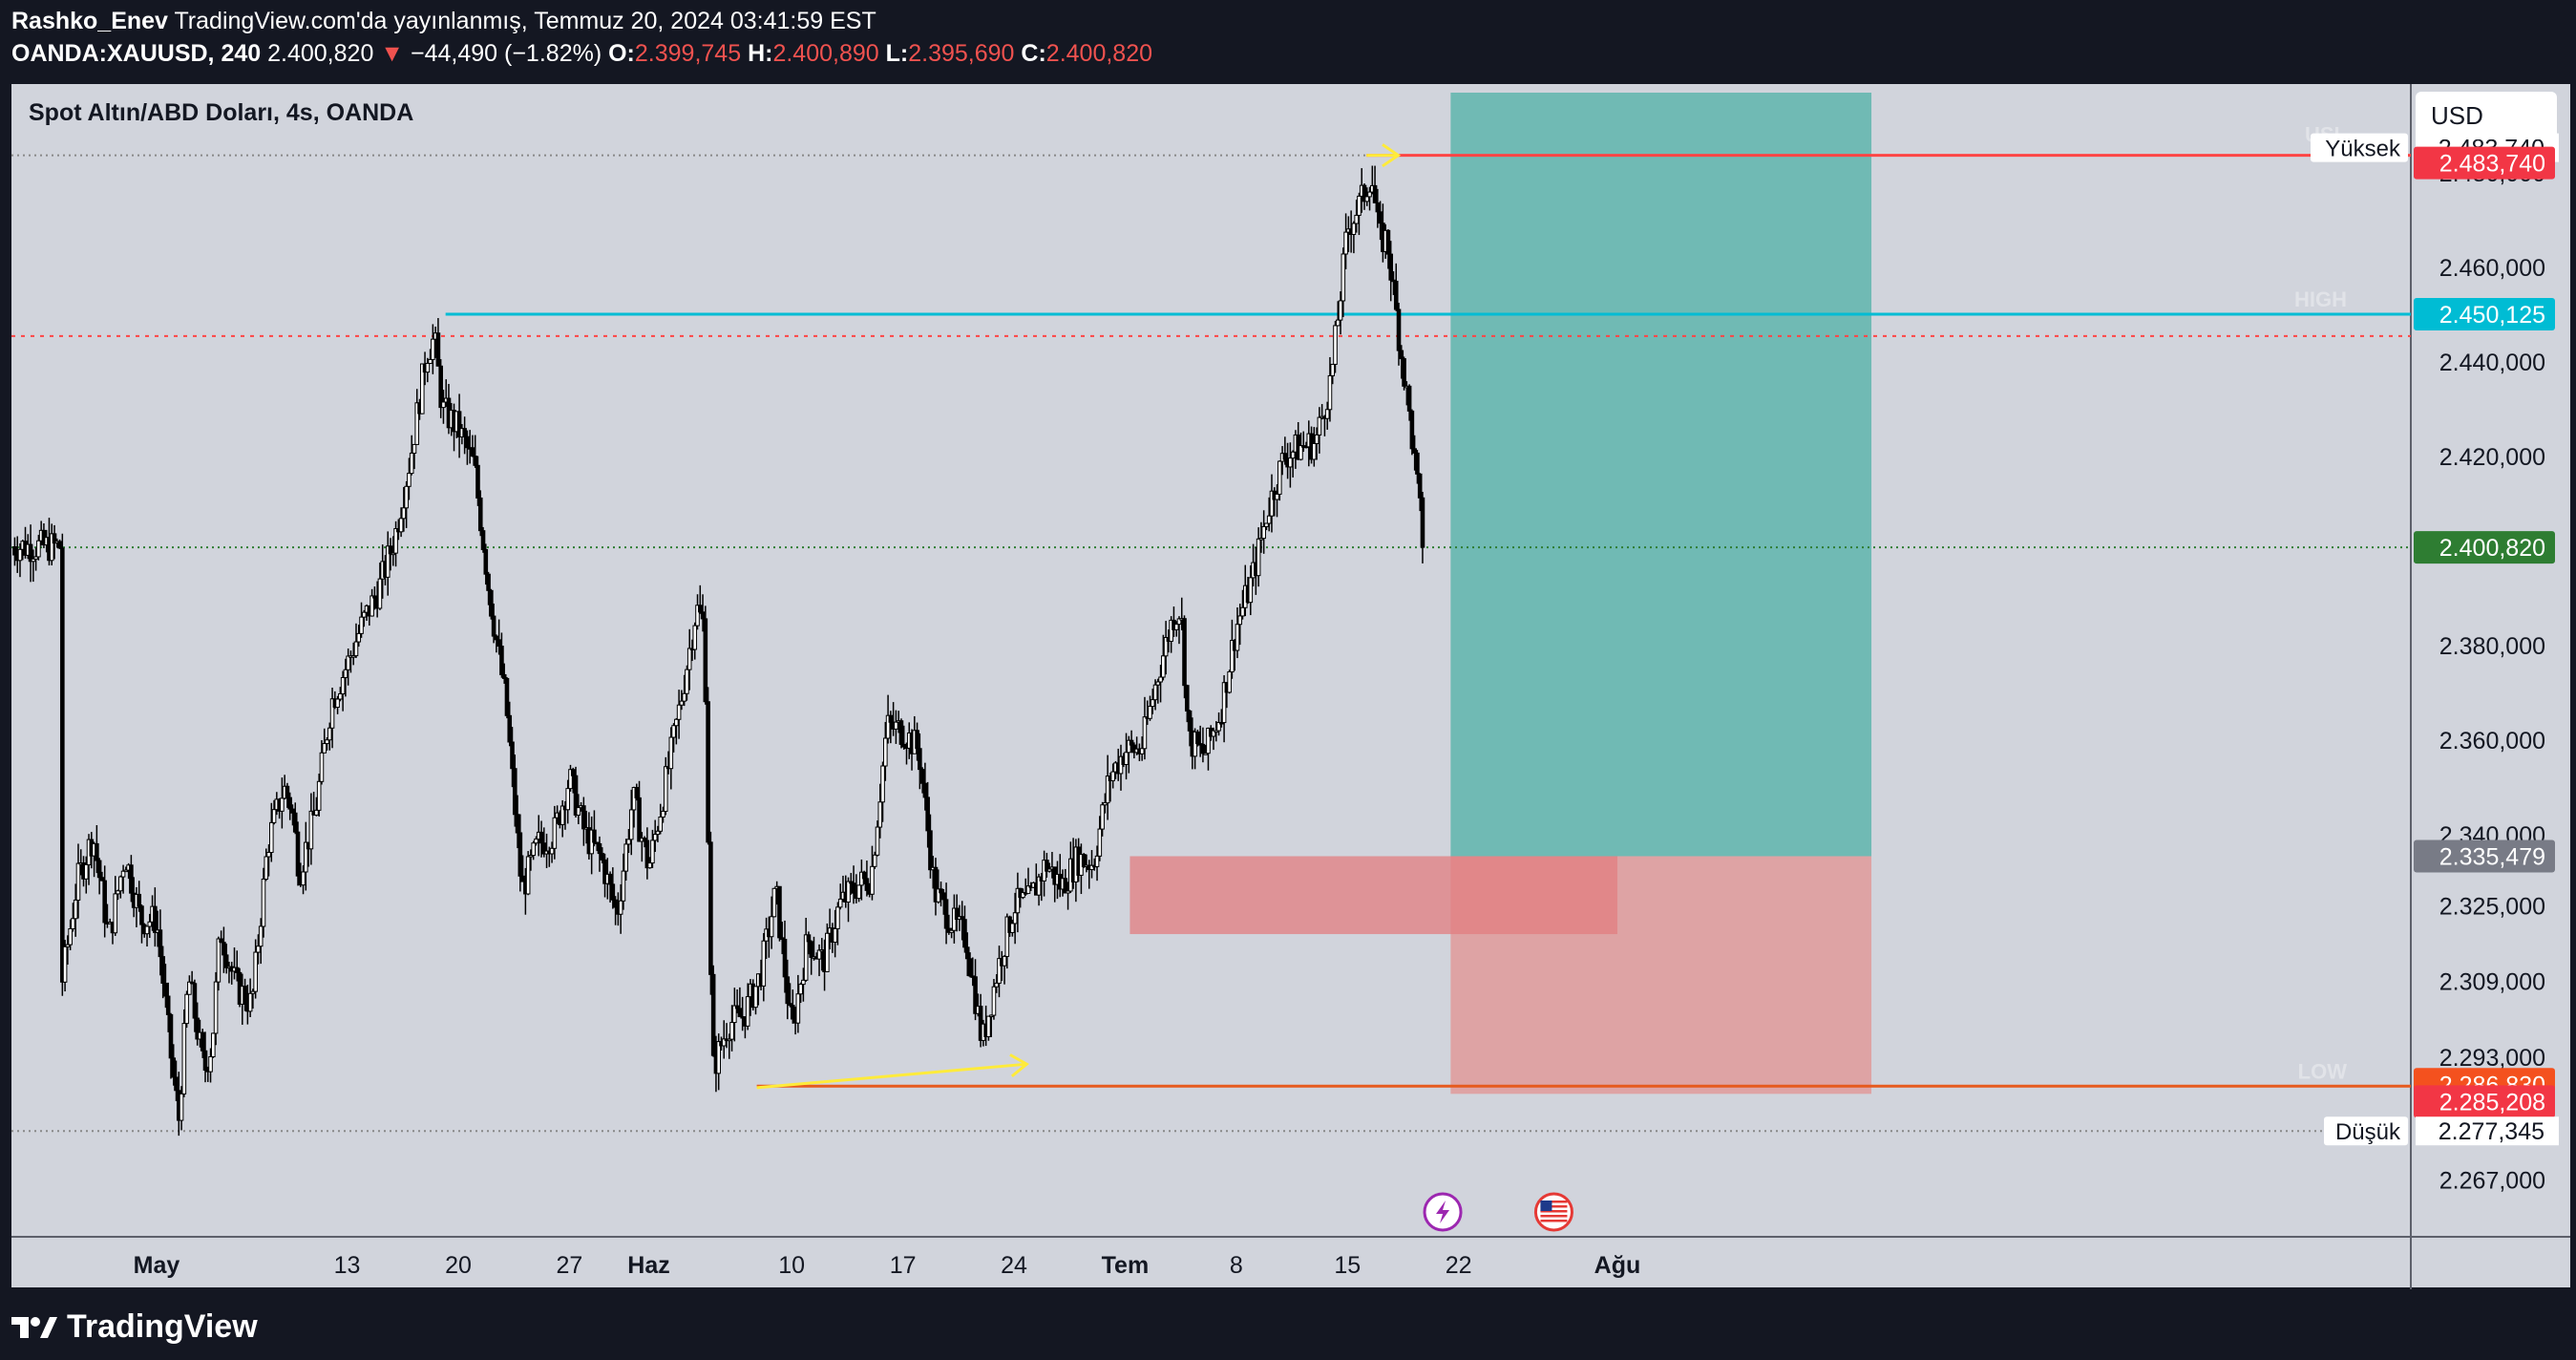 This screenshot has height=1360, width=2576. Describe the element at coordinates (136, 54) in the screenshot. I see `symbol-name: OANDA:XAUUSD, 240` at that location.